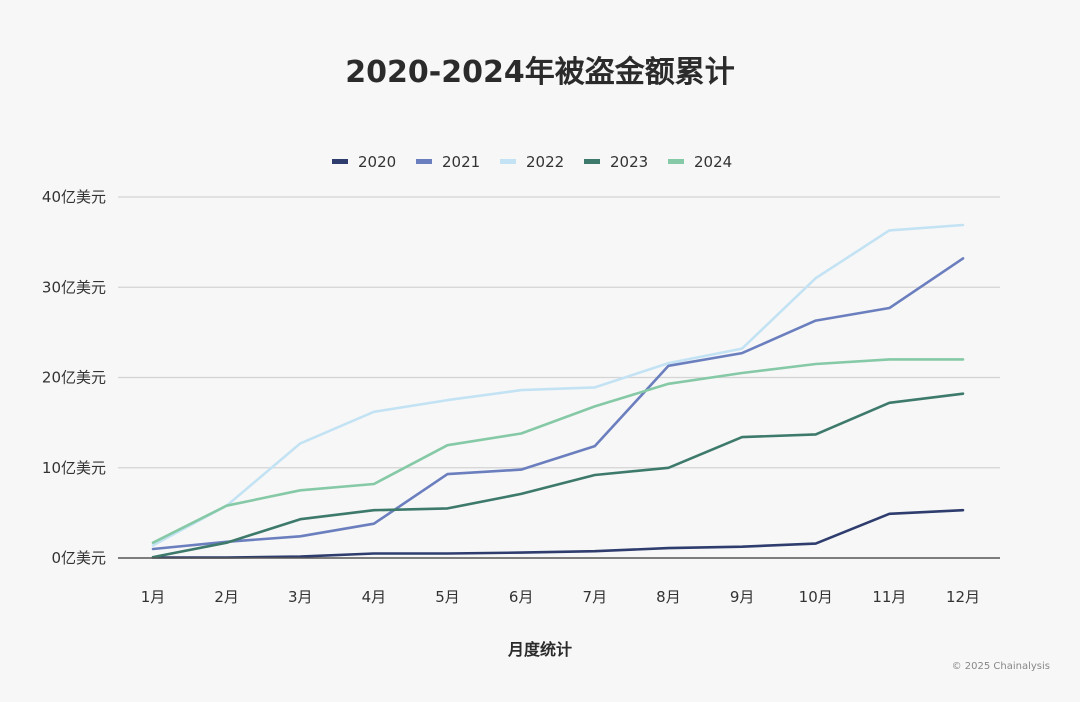  I want to click on legend-label: 2022, so click(545, 162).